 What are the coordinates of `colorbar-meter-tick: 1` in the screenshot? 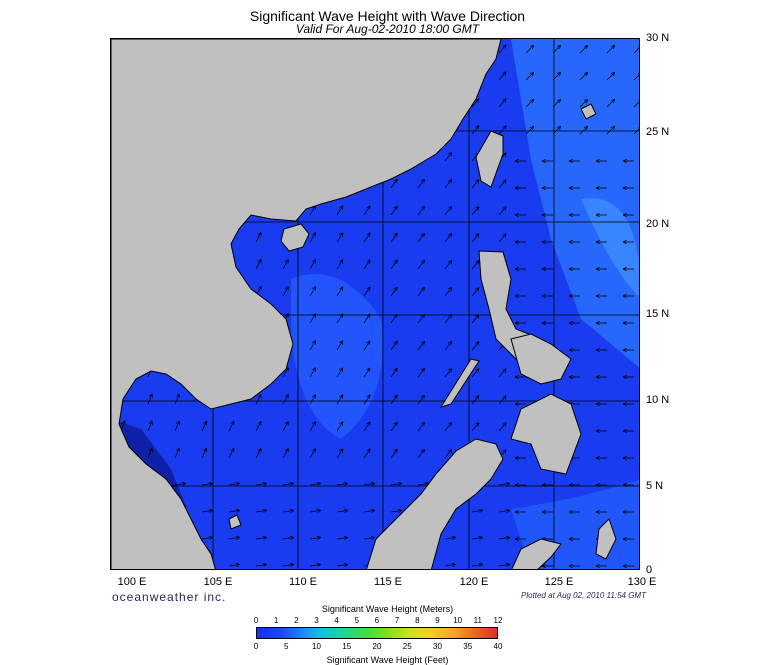 It's located at (276, 620).